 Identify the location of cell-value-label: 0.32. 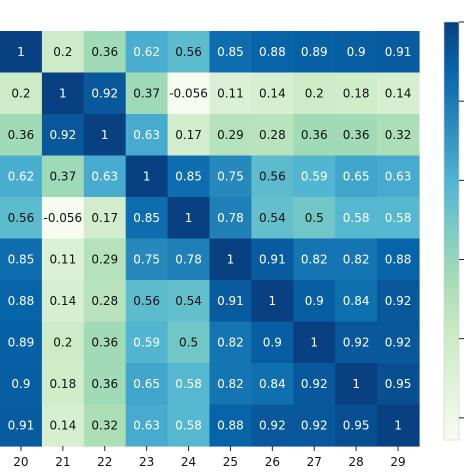
(104, 425).